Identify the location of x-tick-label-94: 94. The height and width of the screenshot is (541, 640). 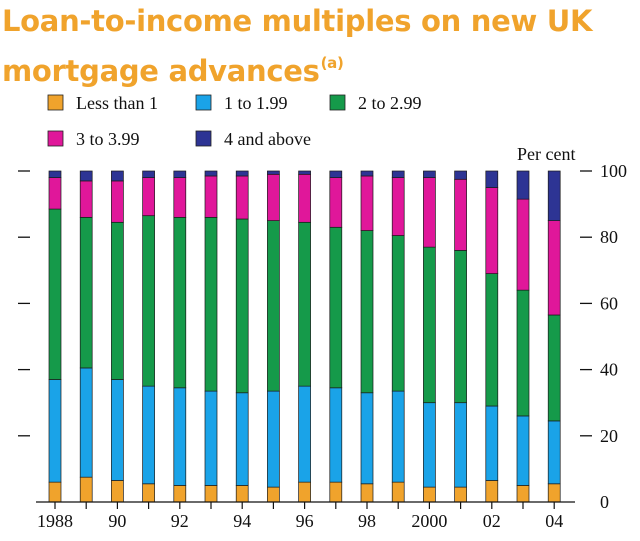
(242, 521).